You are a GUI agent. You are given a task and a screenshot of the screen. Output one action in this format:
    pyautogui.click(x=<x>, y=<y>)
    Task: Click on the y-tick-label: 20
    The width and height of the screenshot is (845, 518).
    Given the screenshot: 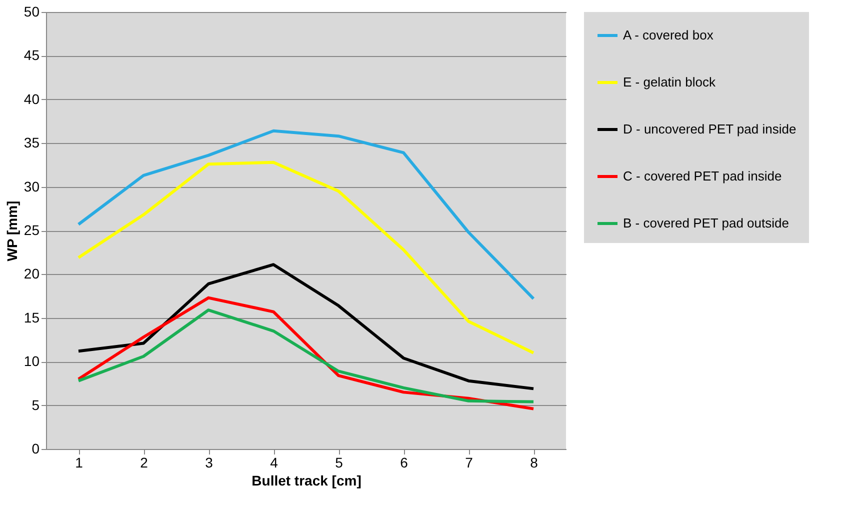 What is the action you would take?
    pyautogui.click(x=32, y=274)
    